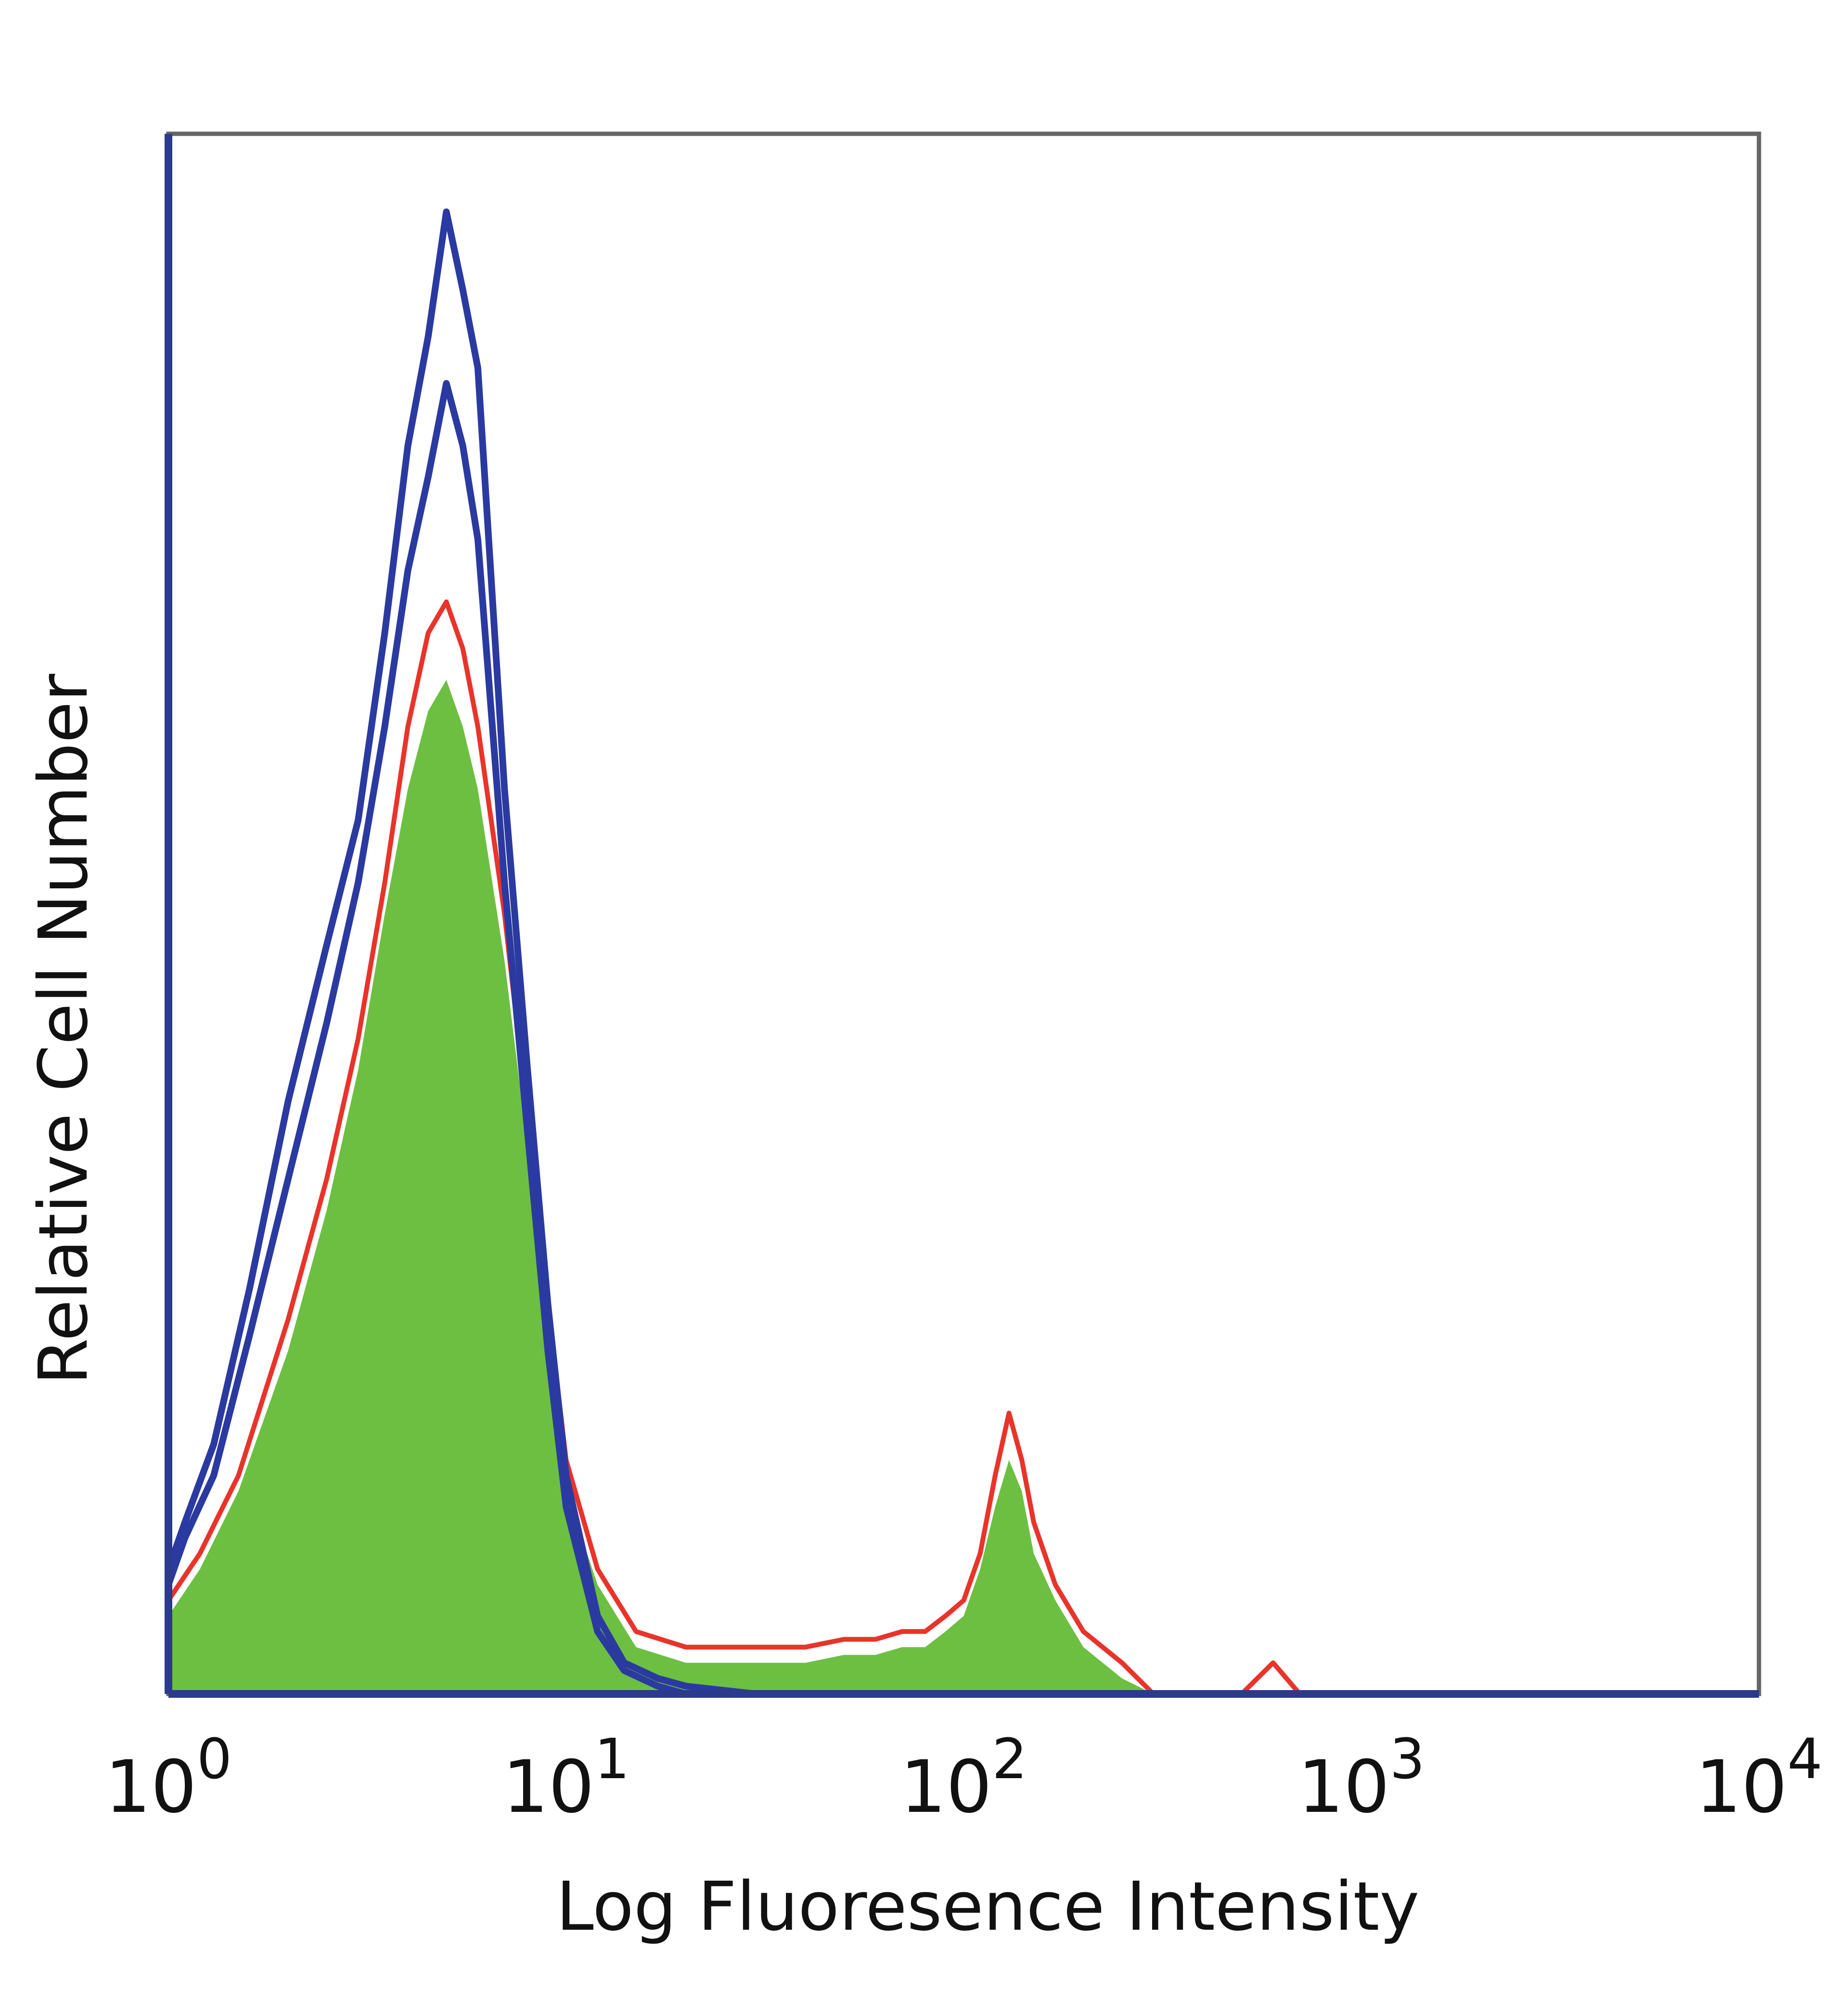 This screenshot has width=1848, height=2000. I want to click on x-tick-label-2: 10², so click(963, 1778).